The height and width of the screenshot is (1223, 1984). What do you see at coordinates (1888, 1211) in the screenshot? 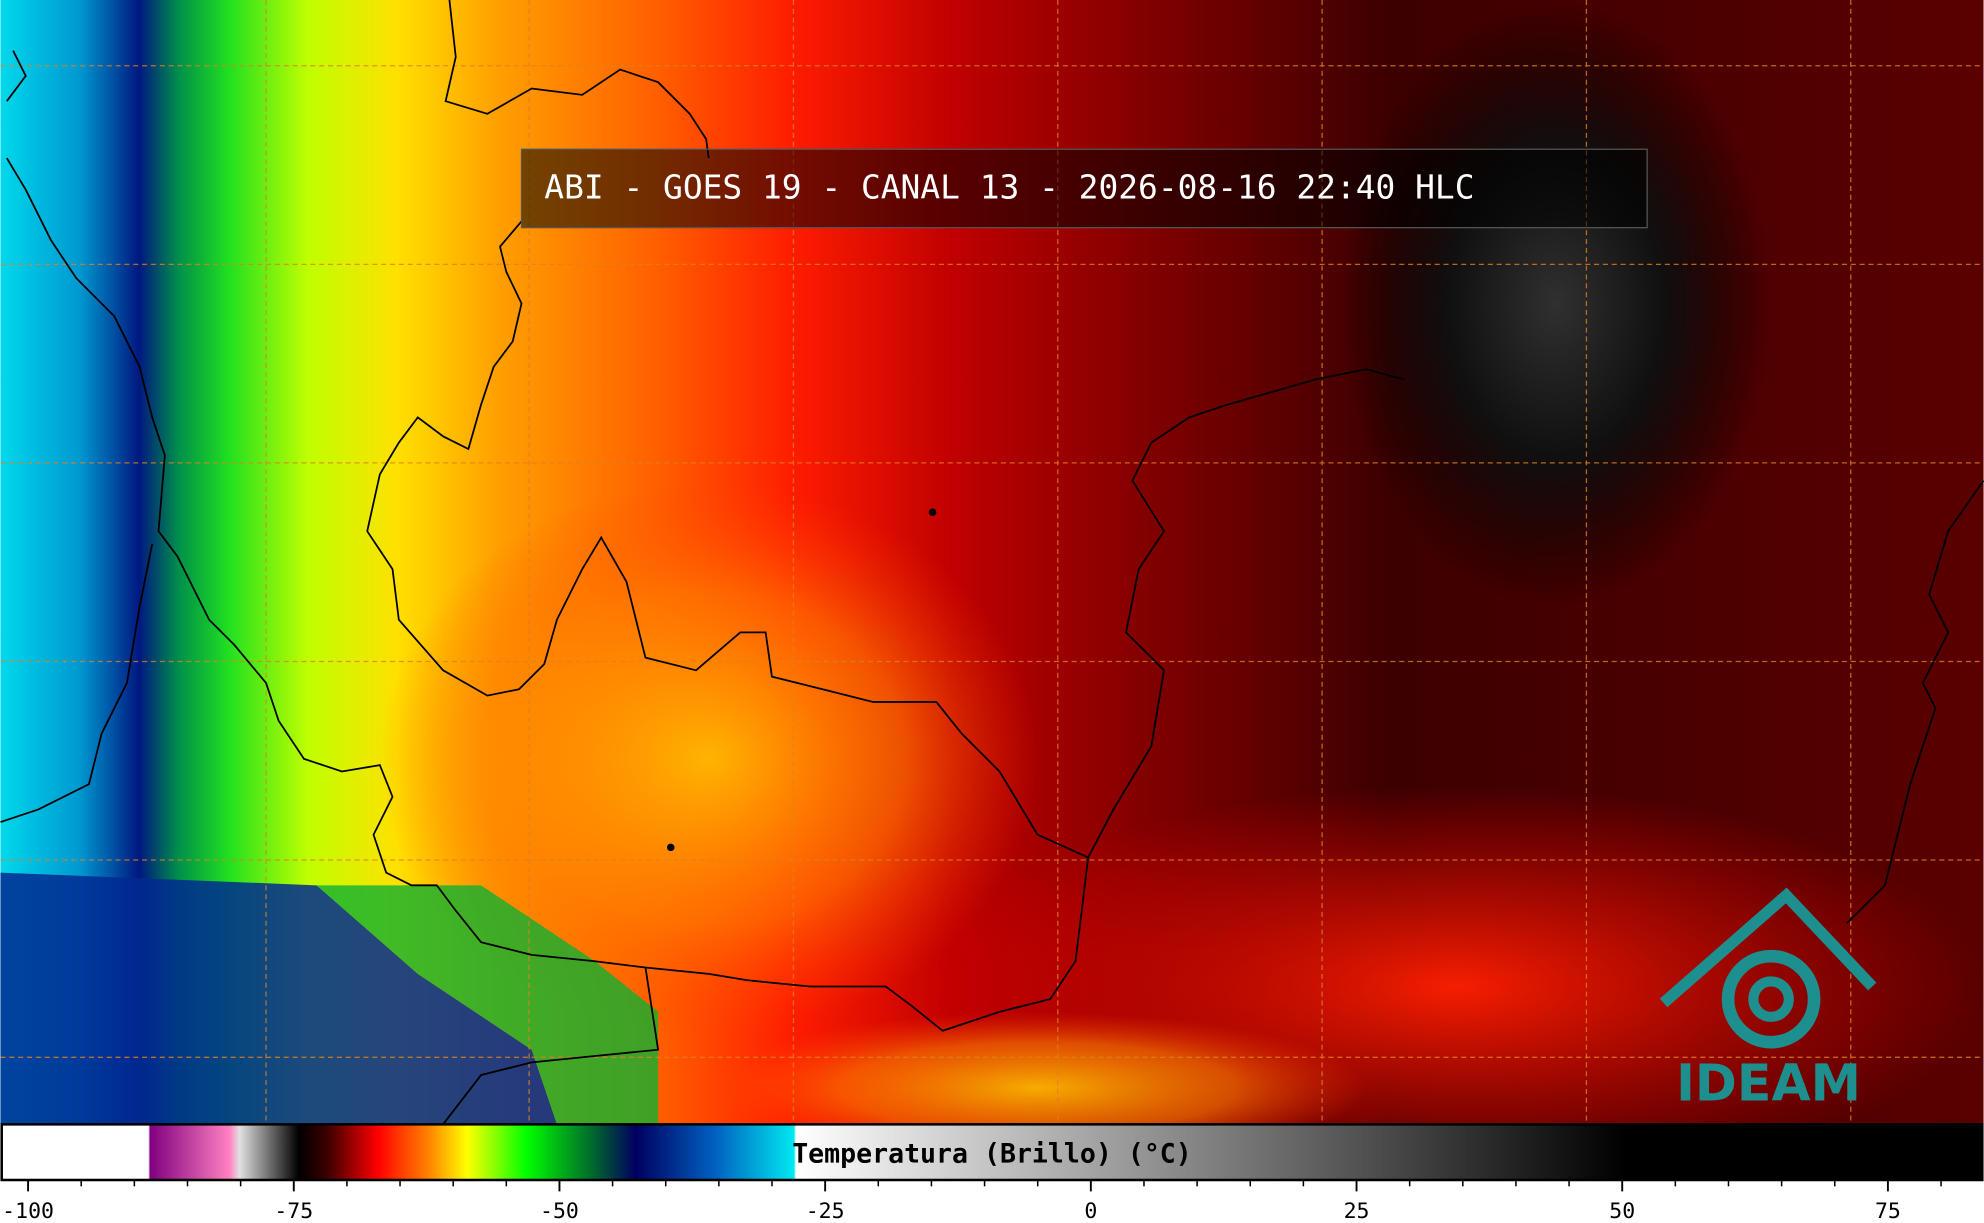
I see `tick-label: 75` at bounding box center [1888, 1211].